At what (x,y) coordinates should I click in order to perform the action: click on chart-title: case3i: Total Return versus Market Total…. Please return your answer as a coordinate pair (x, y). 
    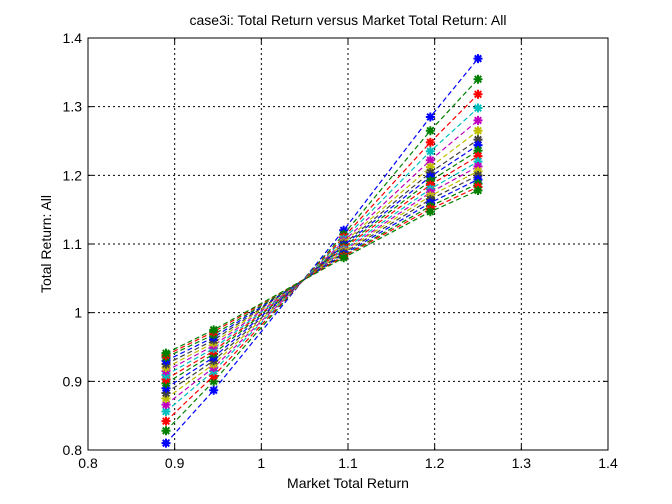
    Looking at the image, I should click on (348, 20).